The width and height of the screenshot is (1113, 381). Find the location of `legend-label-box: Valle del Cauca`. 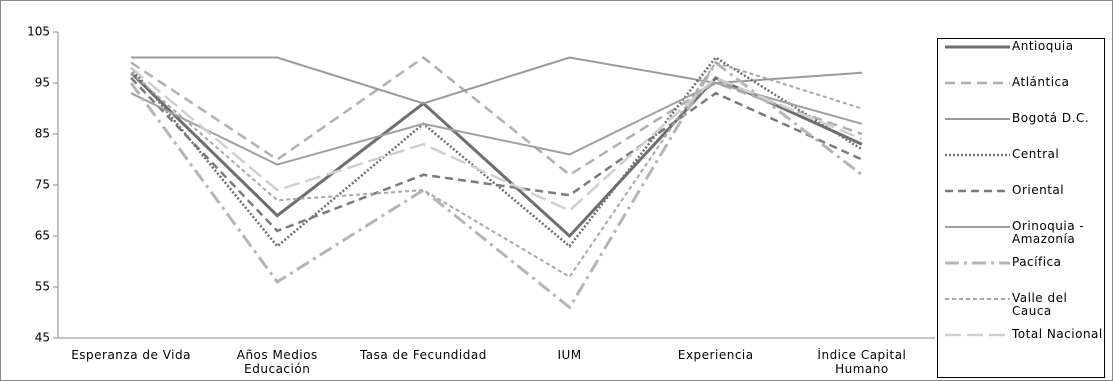

legend-label-box: Valle del Cauca is located at coordinates (1040, 305).